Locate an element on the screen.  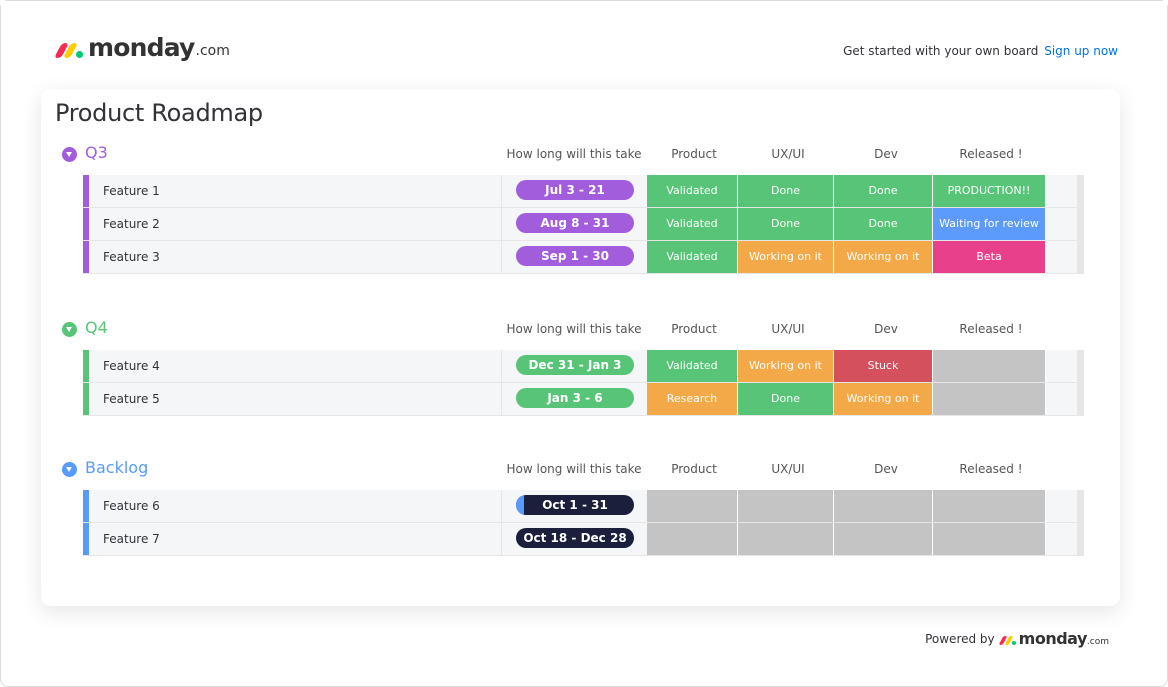
group-name: Backlog is located at coordinates (117, 467).